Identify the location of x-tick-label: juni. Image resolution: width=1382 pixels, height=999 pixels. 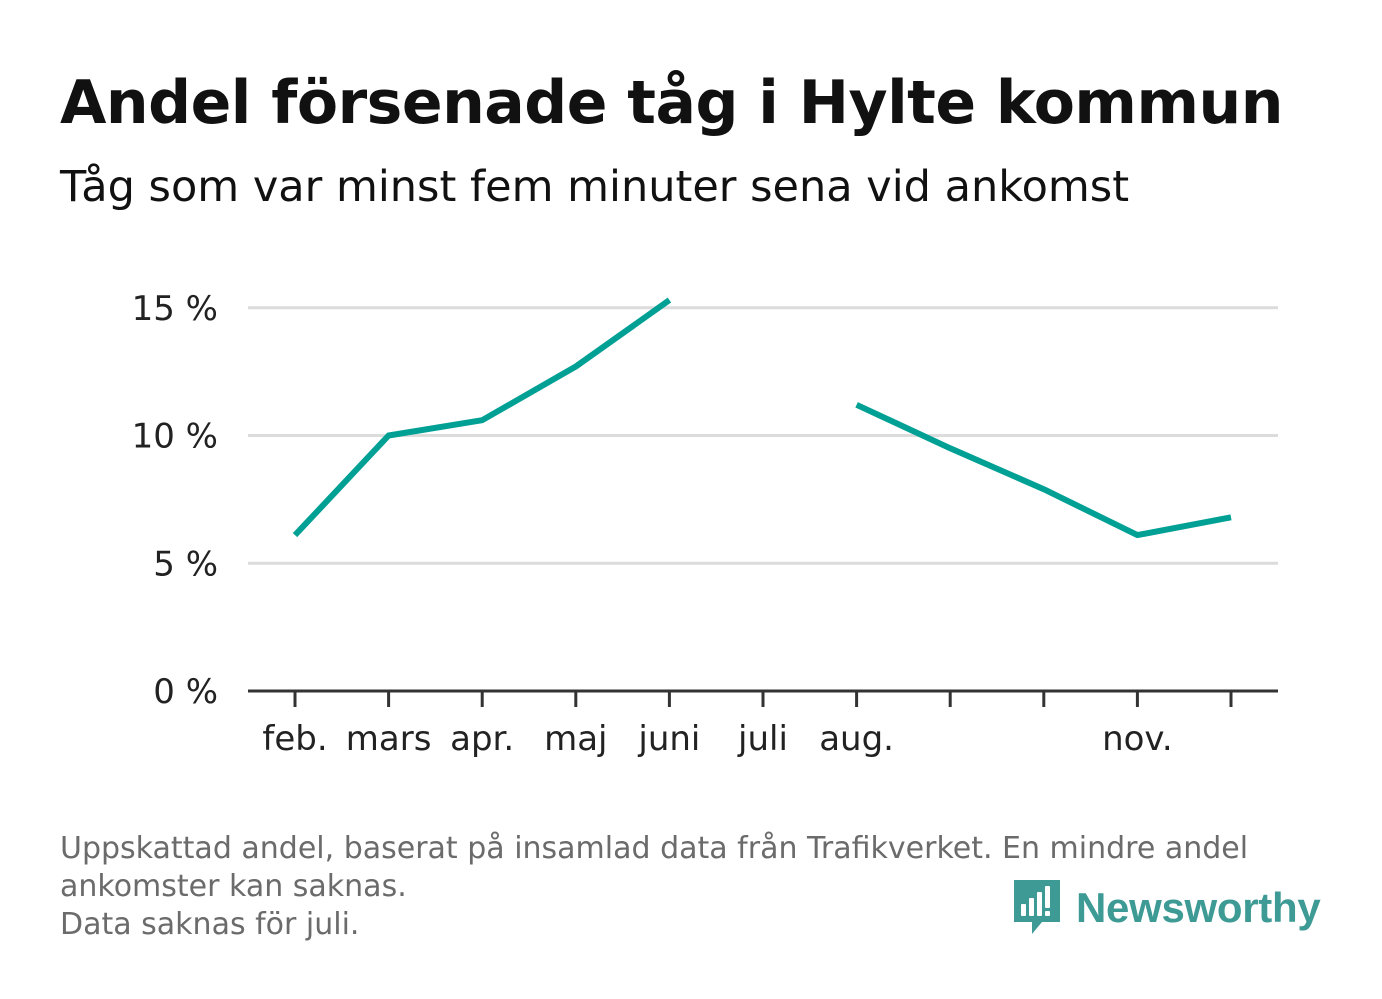
(668, 739).